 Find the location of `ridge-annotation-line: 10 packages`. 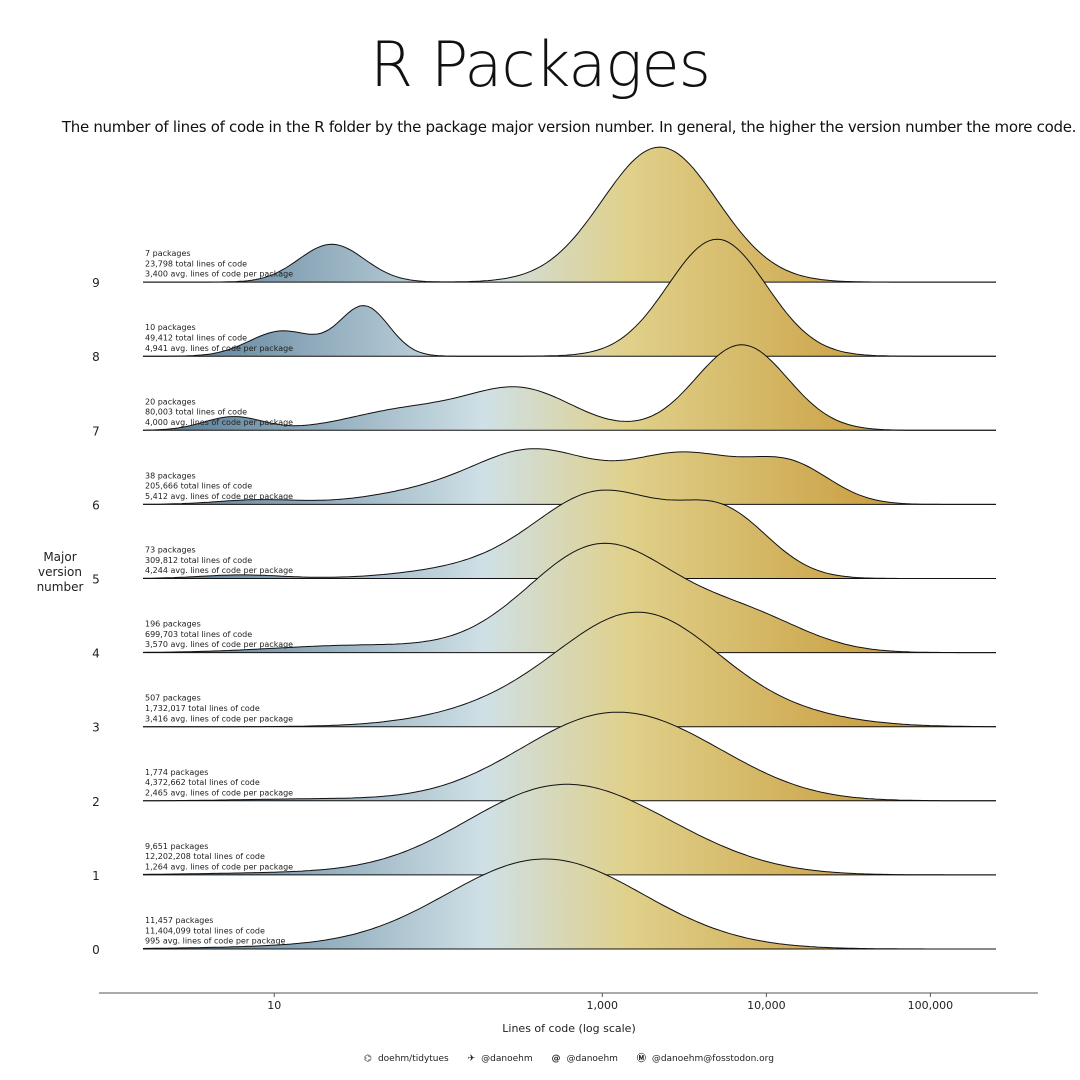

ridge-annotation-line: 10 packages is located at coordinates (170, 327).